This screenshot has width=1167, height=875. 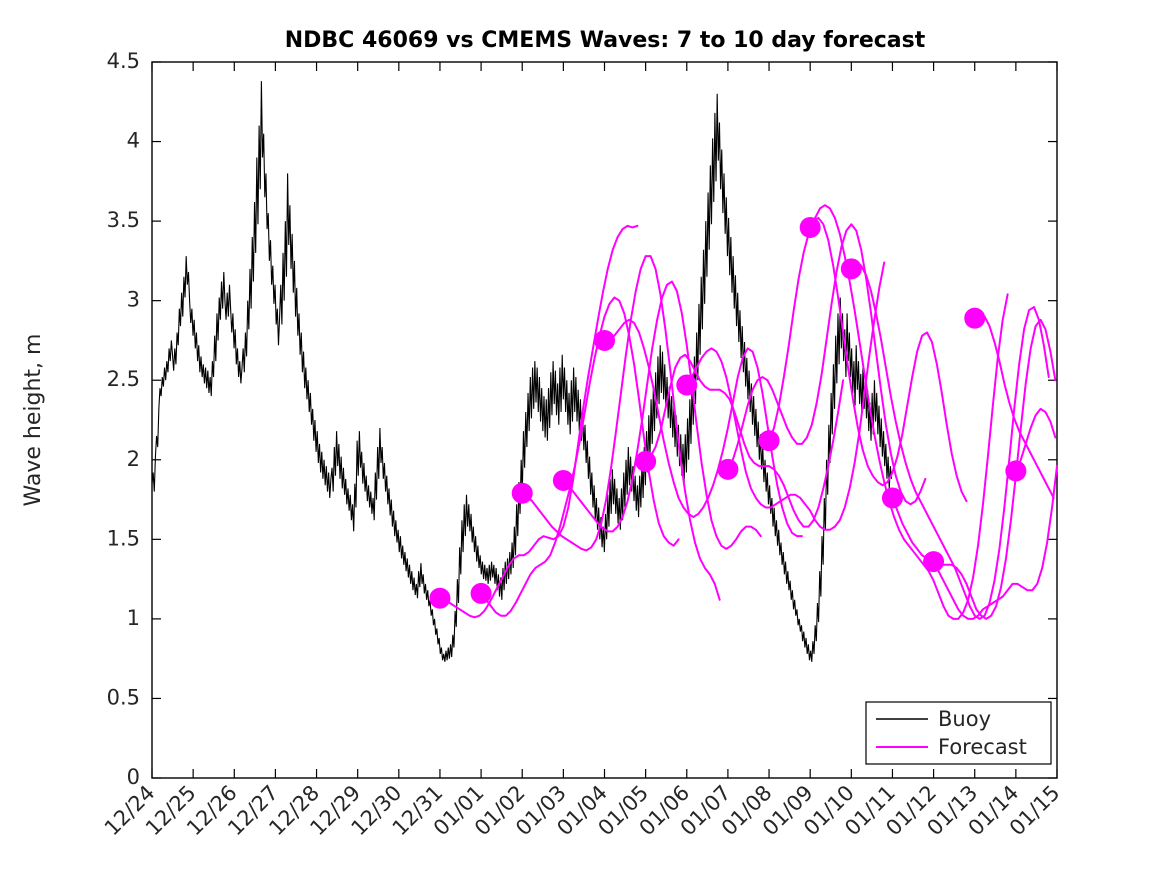 What do you see at coordinates (133, 300) in the screenshot?
I see `y-tick-label: 3` at bounding box center [133, 300].